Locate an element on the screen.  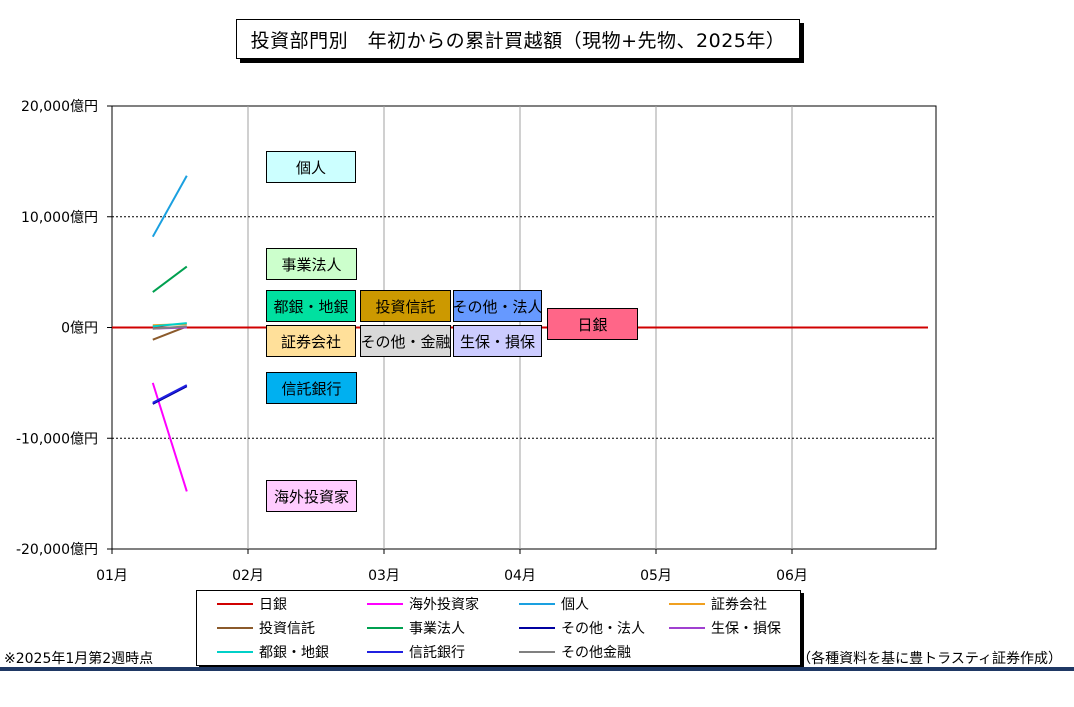
legend-item: 証券会社 is located at coordinates (718, 604).